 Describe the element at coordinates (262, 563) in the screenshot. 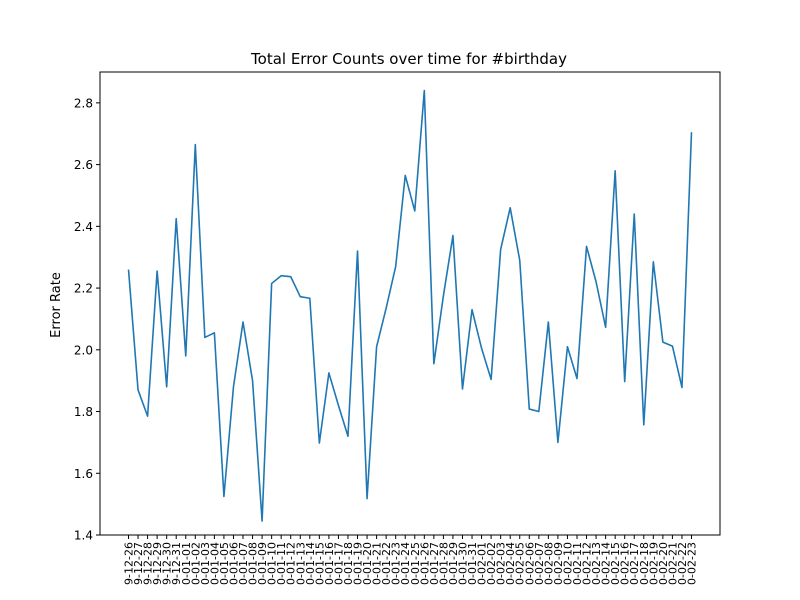

I see `x-tick-label: 0-01-09` at that location.